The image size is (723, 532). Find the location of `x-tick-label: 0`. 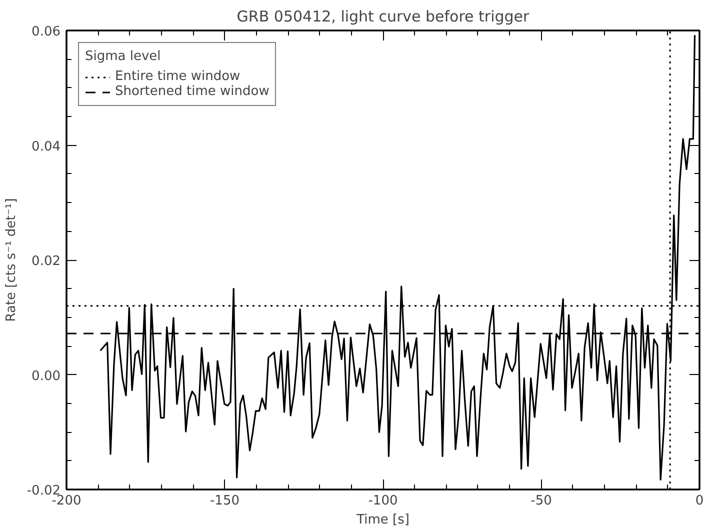

x-tick-label: 0 is located at coordinates (699, 501).